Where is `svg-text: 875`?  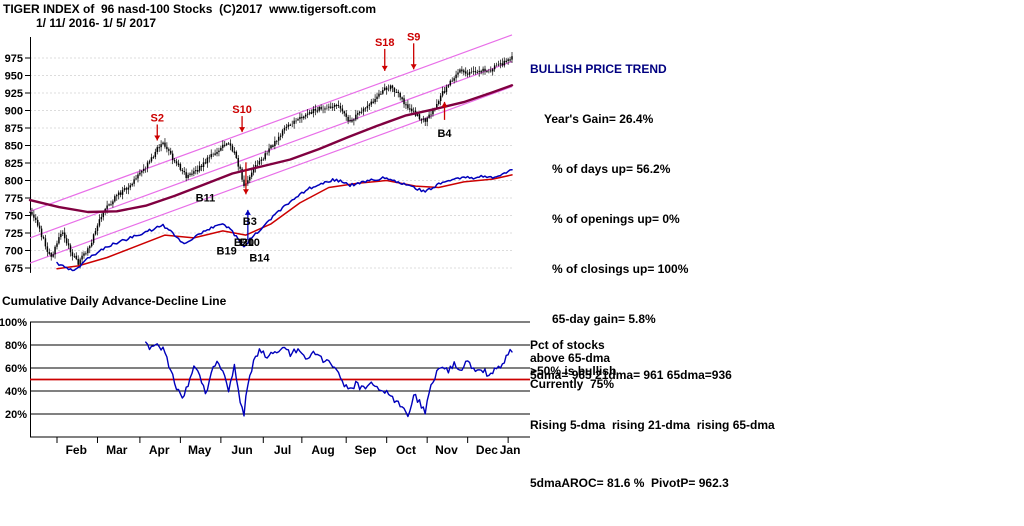 svg-text: 875 is located at coordinates (14, 129).